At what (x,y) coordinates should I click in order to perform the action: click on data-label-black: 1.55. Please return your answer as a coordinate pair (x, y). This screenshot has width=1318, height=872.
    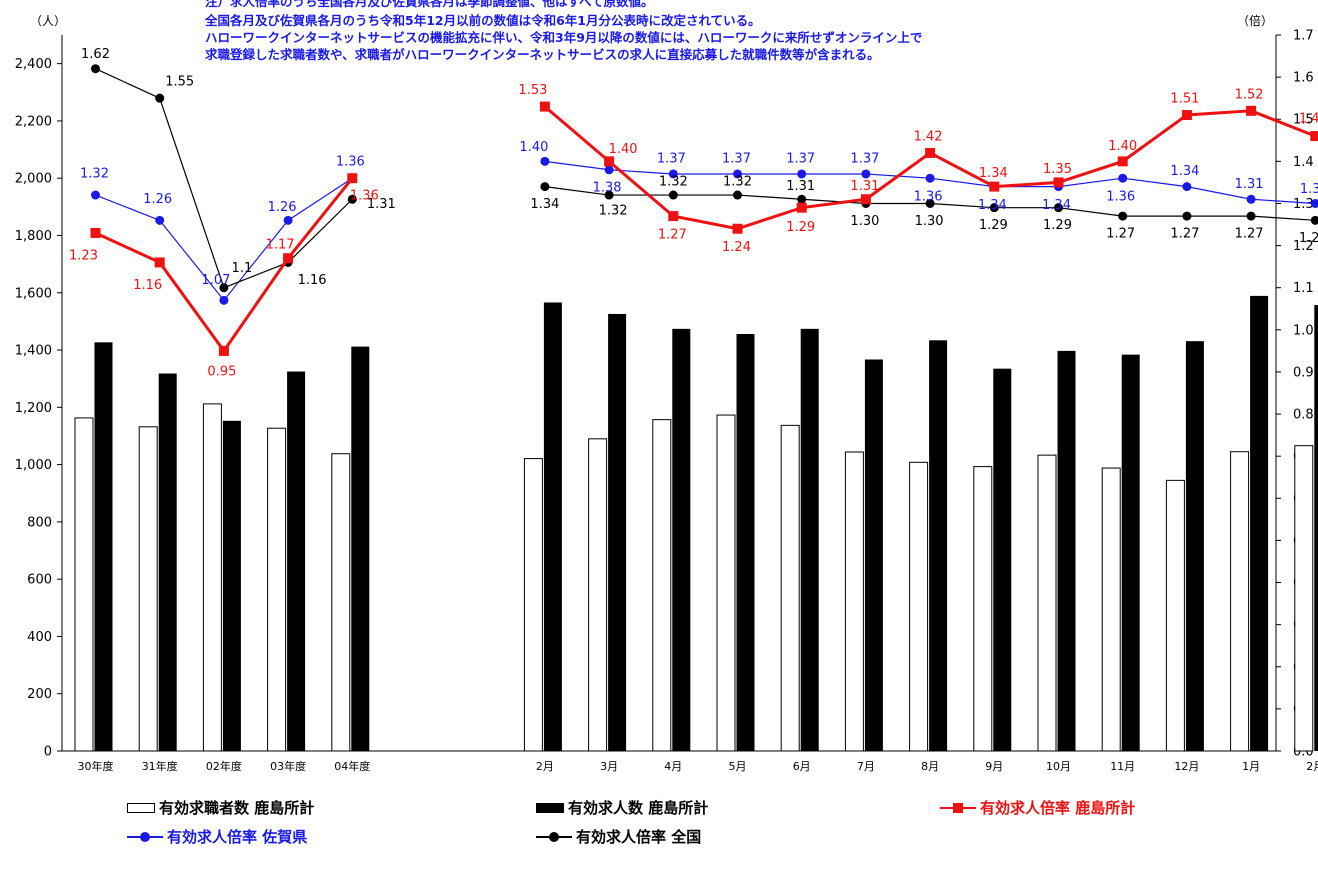
    Looking at the image, I should click on (179, 82).